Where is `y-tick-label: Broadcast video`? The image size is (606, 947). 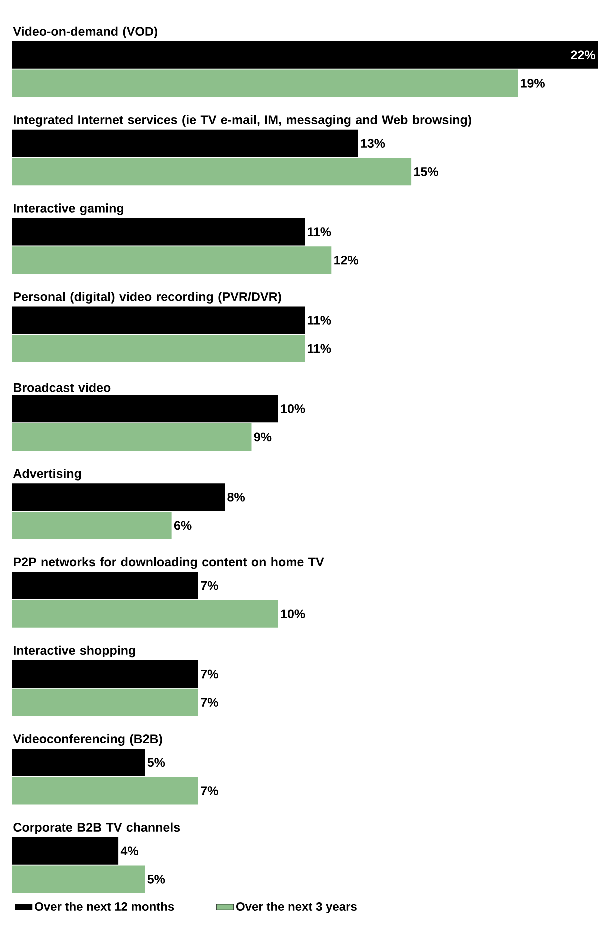
y-tick-label: Broadcast video is located at coordinates (62, 387).